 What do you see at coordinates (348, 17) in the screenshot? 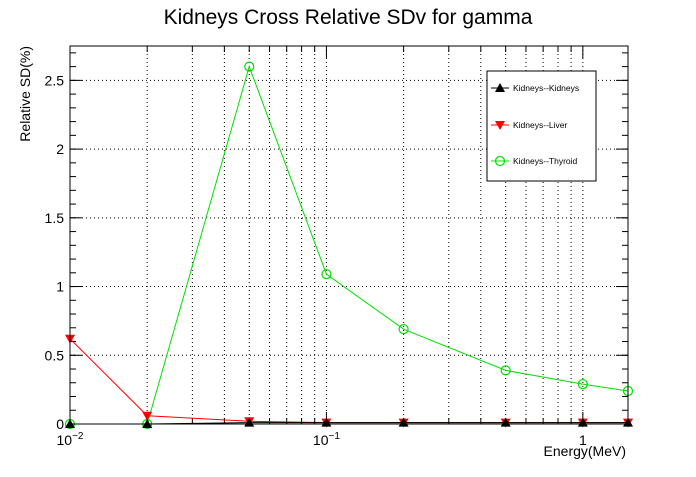
I see `chart-title: Kidneys Cross Relative SDv for gamma` at bounding box center [348, 17].